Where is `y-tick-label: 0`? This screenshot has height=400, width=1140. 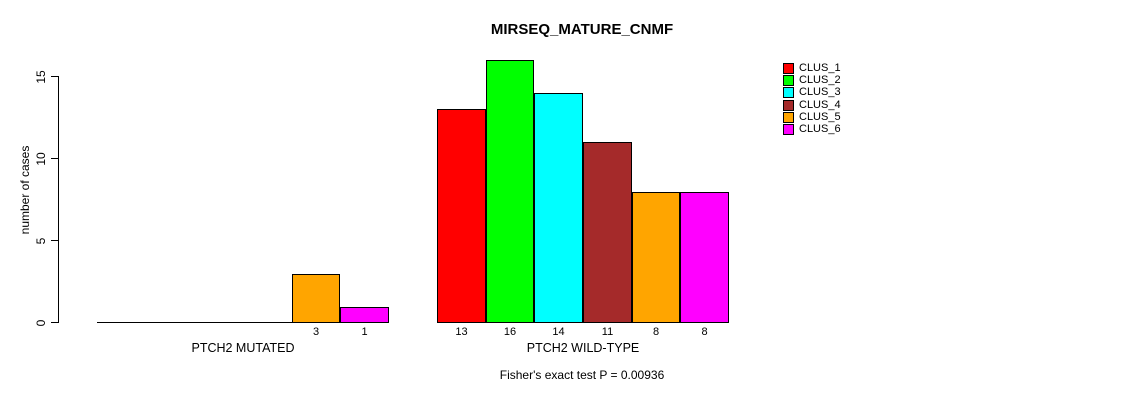
y-tick-label: 0 is located at coordinates (41, 322).